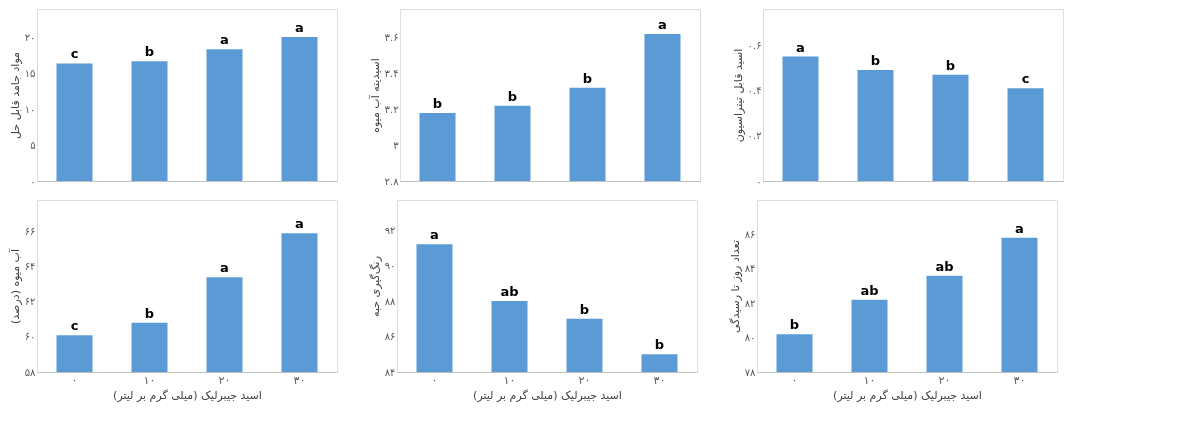  Describe the element at coordinates (735, 286) in the screenshot. I see `y-axis-title: تعداد روز تا رسیدگی` at that location.